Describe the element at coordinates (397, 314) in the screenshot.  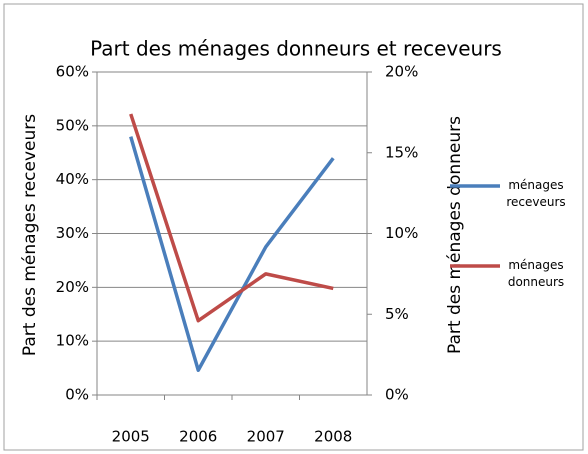
I see `y2-tick-label: 5%` at that location.